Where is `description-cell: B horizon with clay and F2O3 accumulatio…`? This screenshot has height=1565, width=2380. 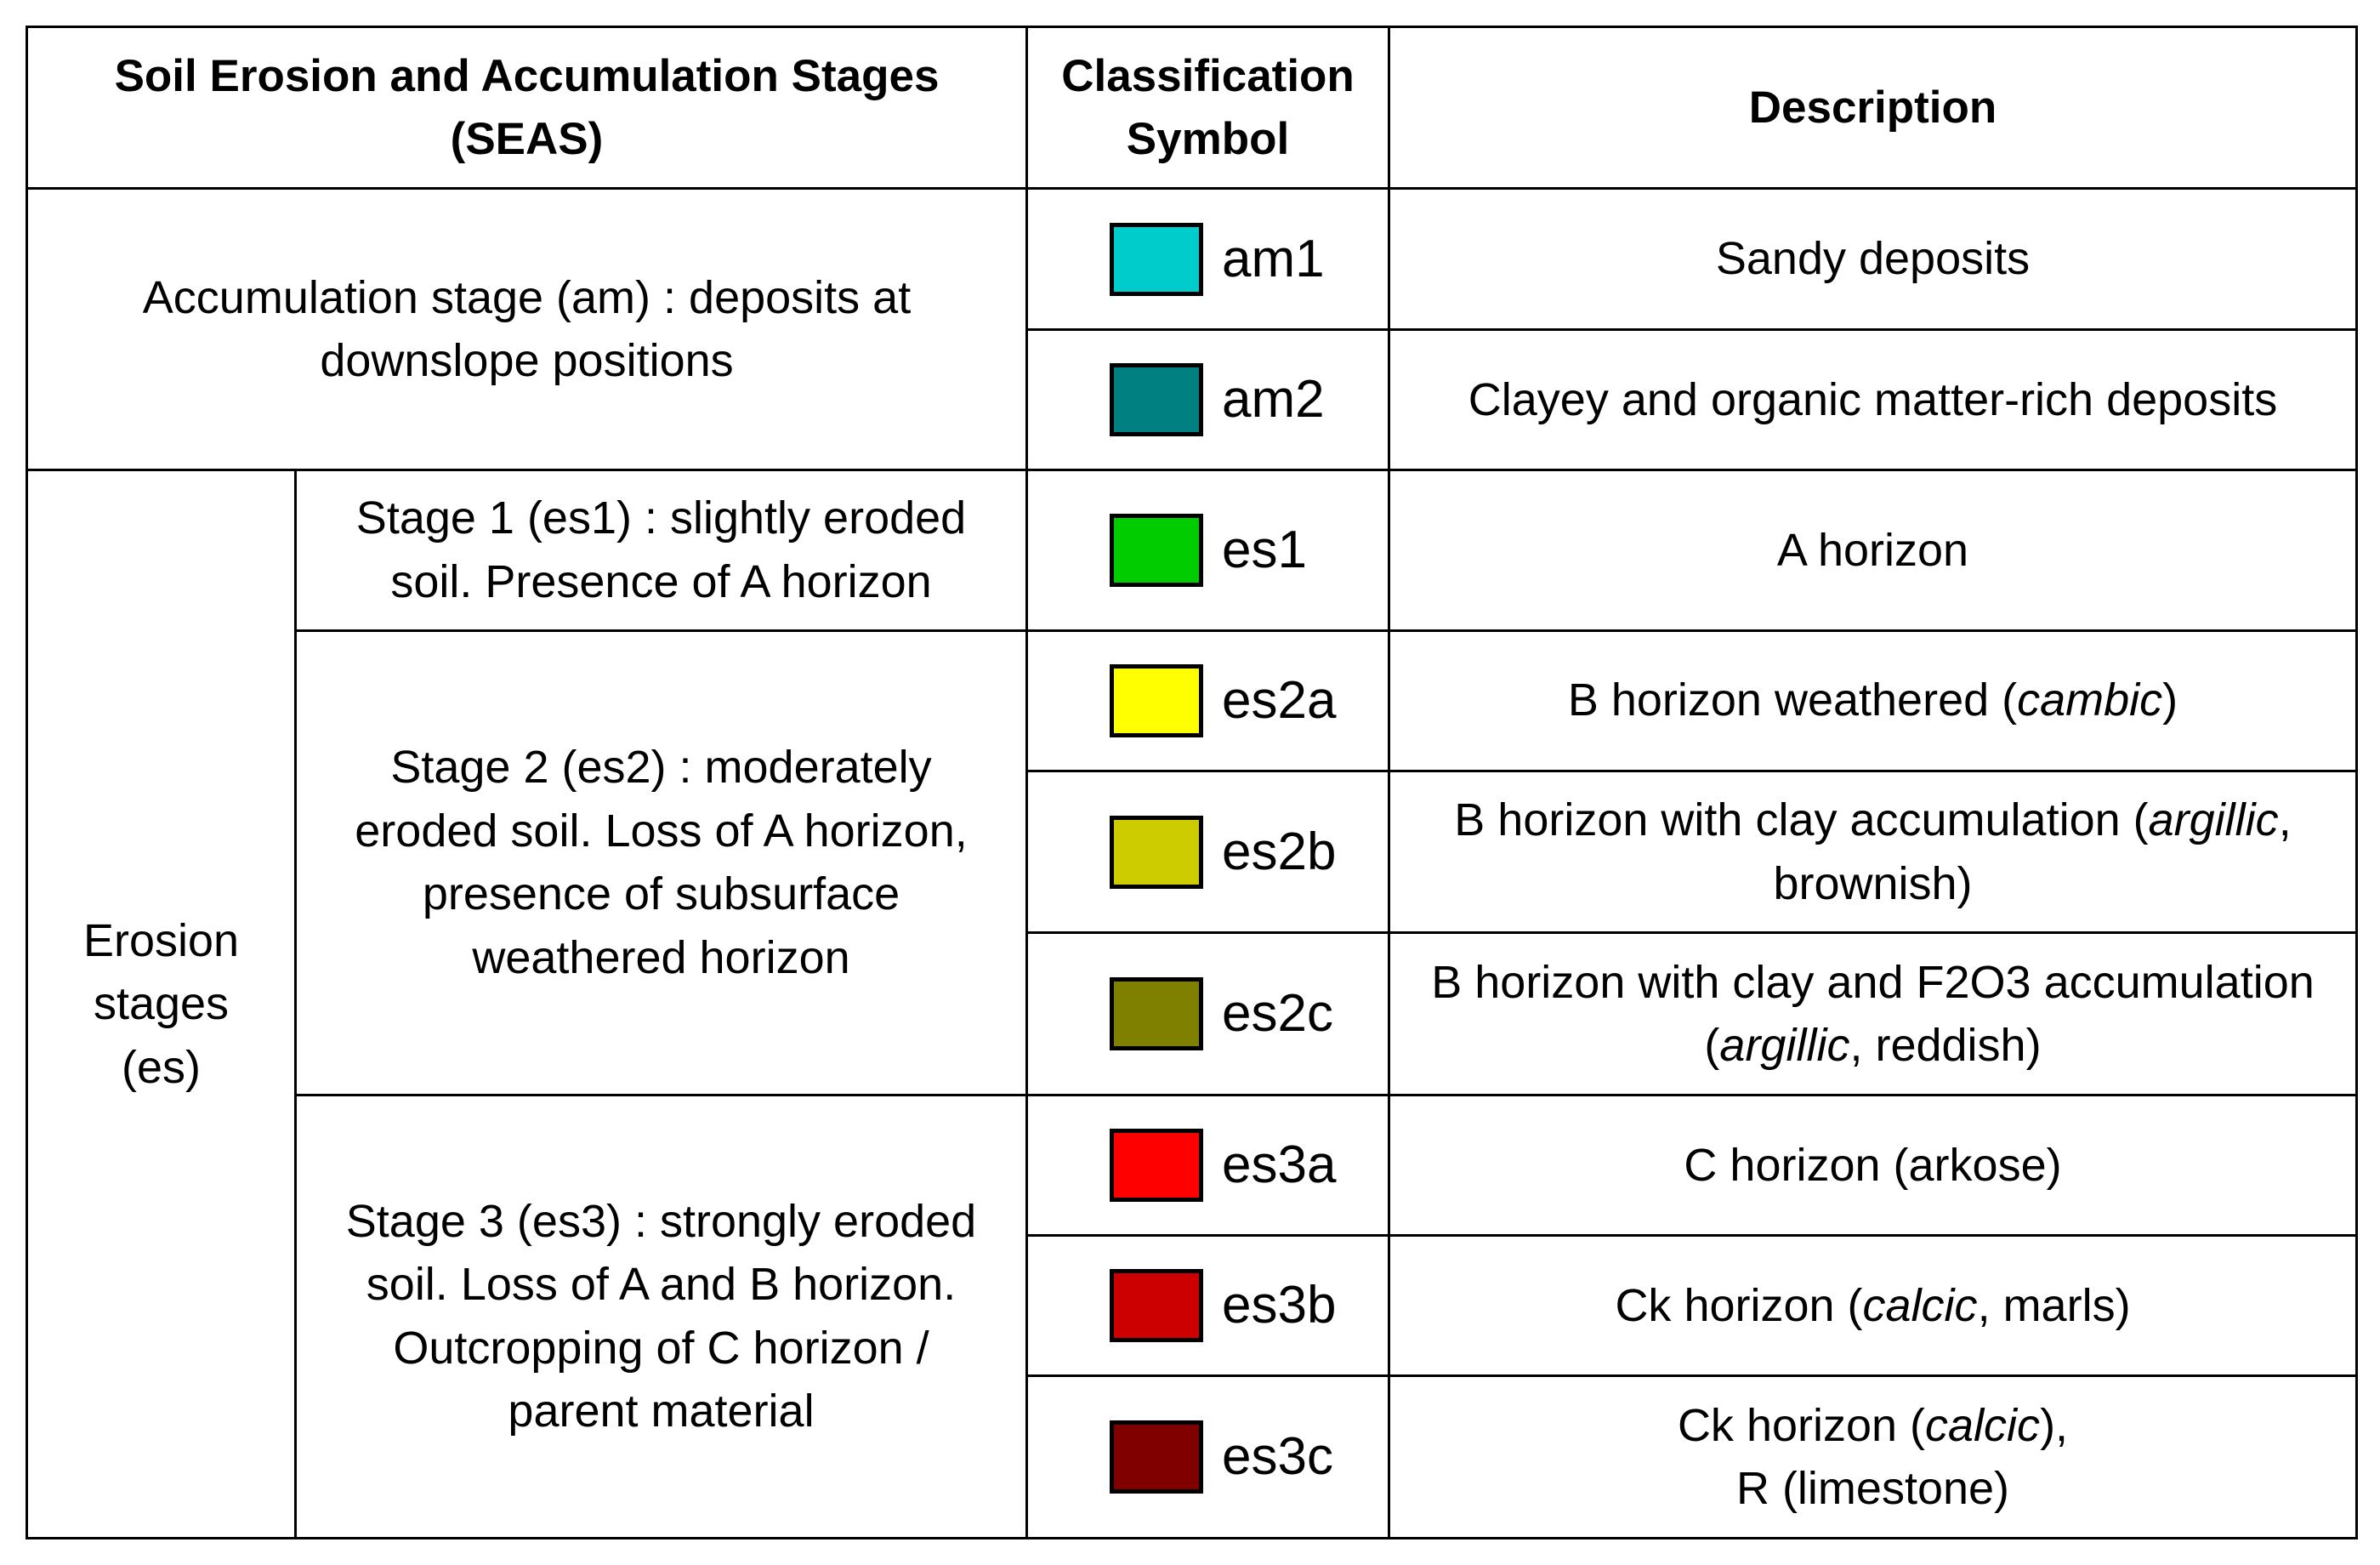
description-cell: B horizon with clay and F2O3 accumulatio… is located at coordinates (1873, 1013).